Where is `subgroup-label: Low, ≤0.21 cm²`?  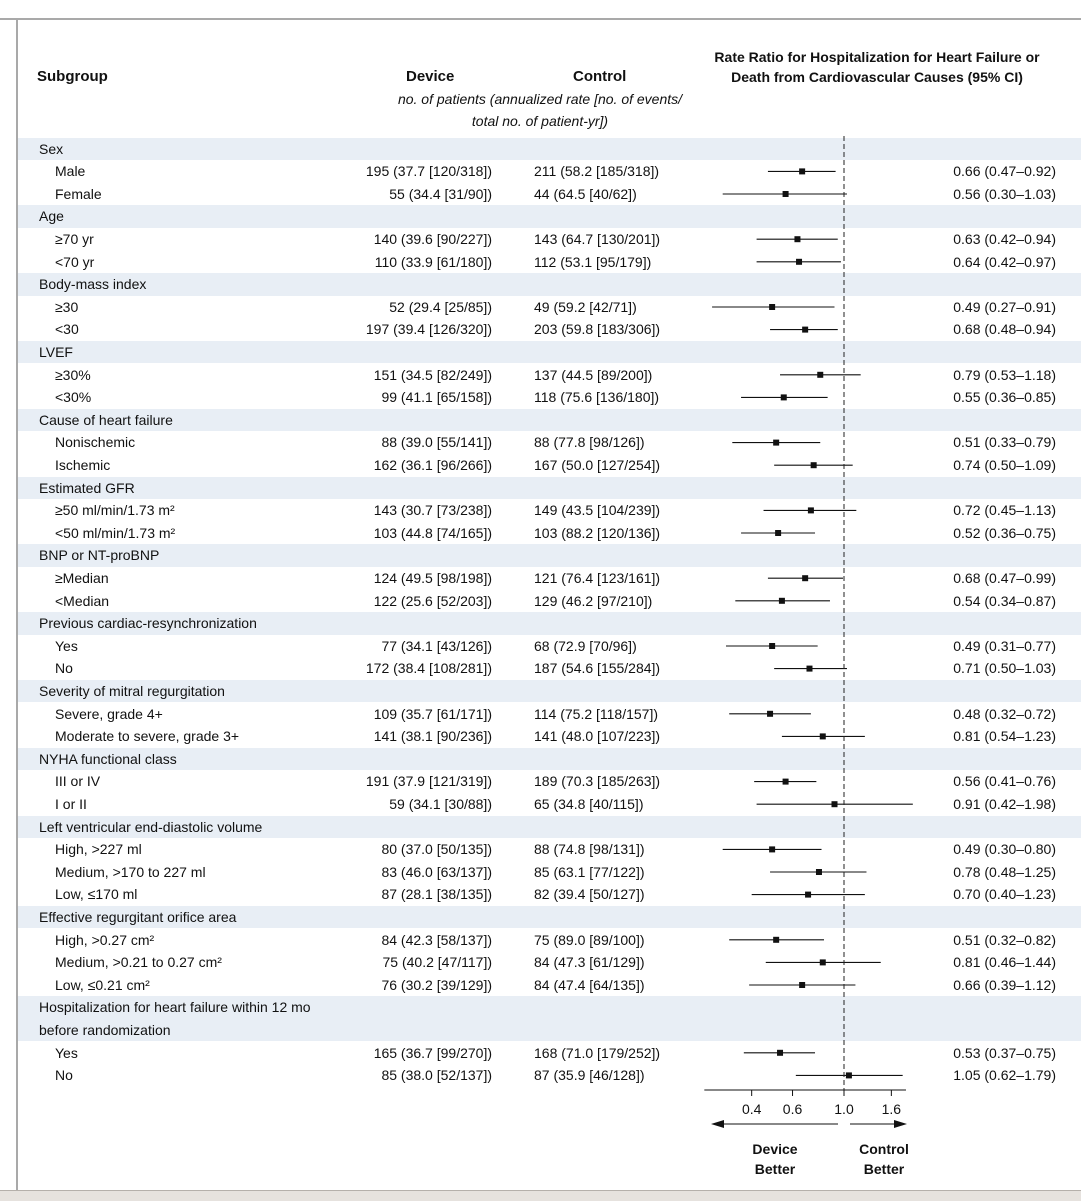
subgroup-label: Low, ≤0.21 cm² is located at coordinates (102, 984).